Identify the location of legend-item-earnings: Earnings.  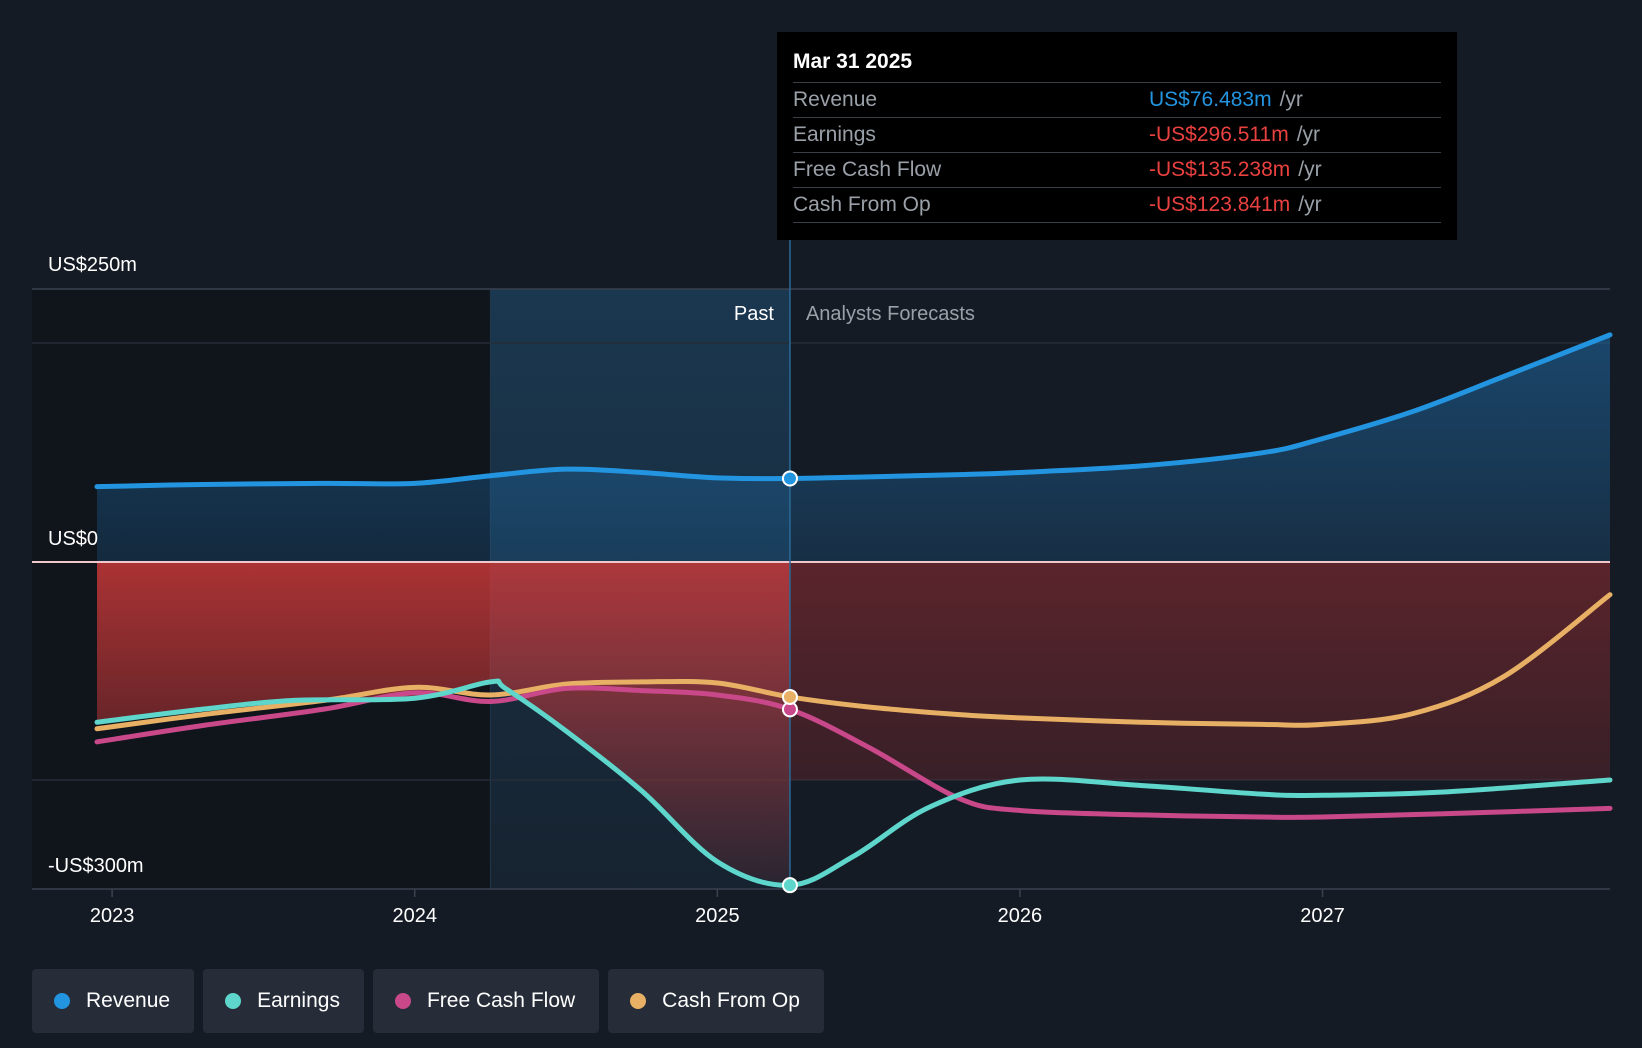
(283, 1001).